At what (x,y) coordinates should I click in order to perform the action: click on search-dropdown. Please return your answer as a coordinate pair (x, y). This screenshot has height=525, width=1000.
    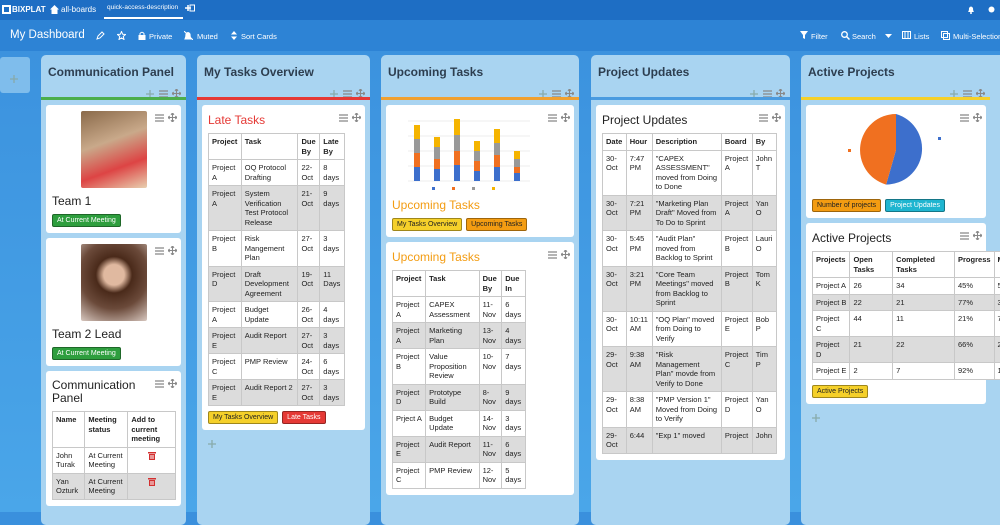
    Looking at the image, I should click on (888, 36).